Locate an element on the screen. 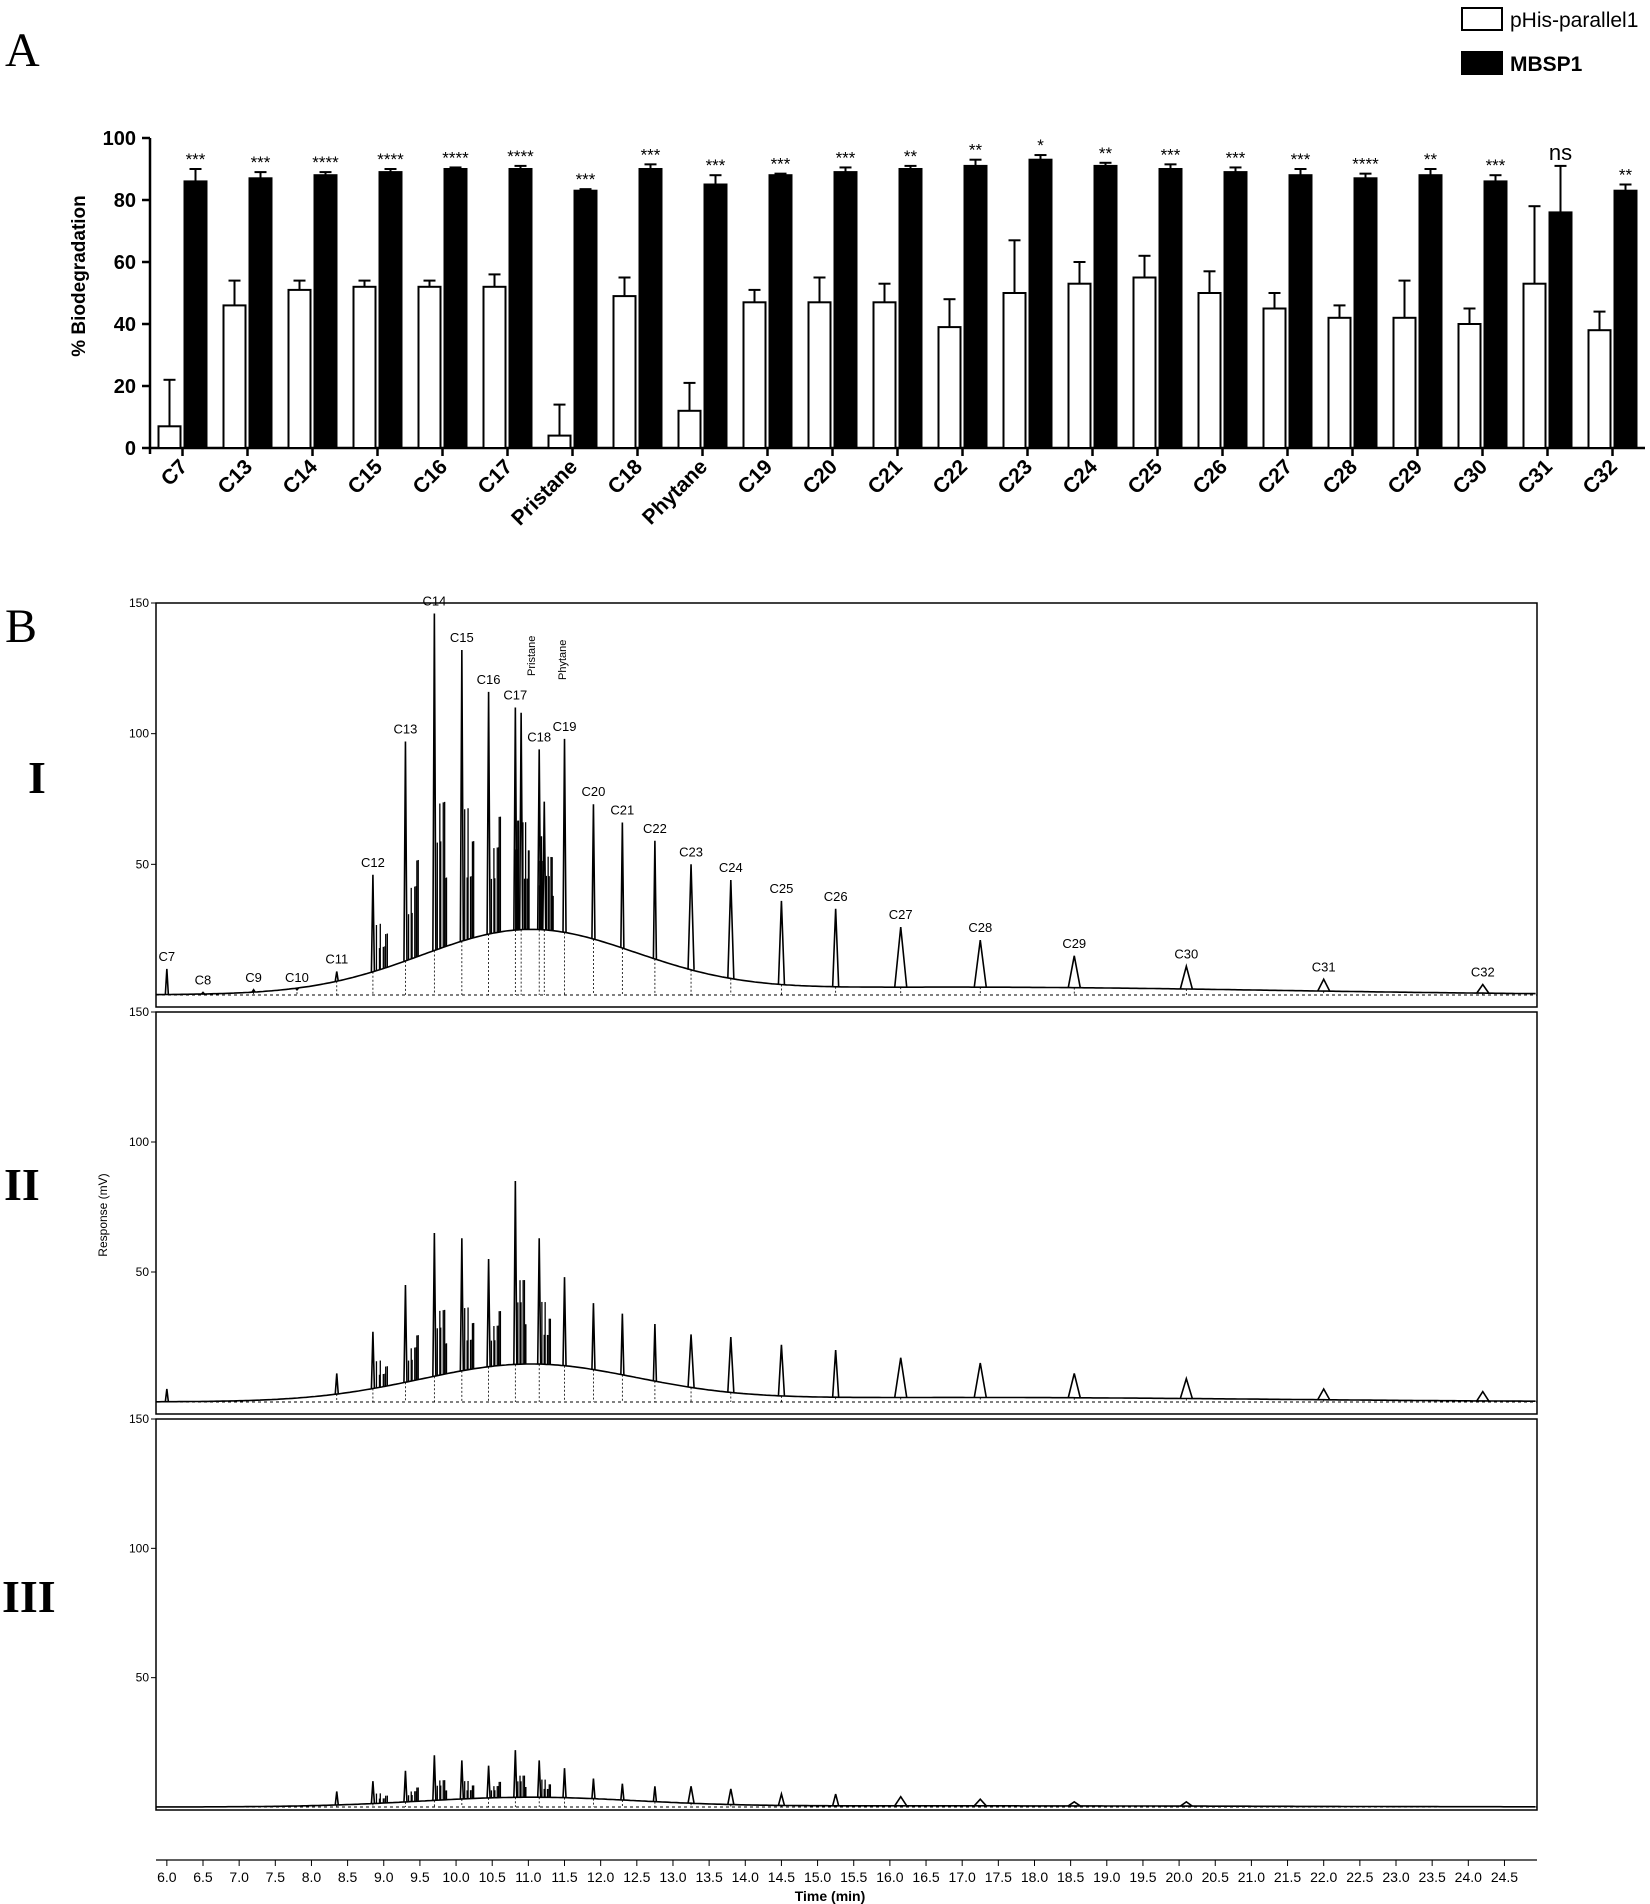 The image size is (1650, 1904). chrom-y-tick-label: 150 is located at coordinates (139, 1419).